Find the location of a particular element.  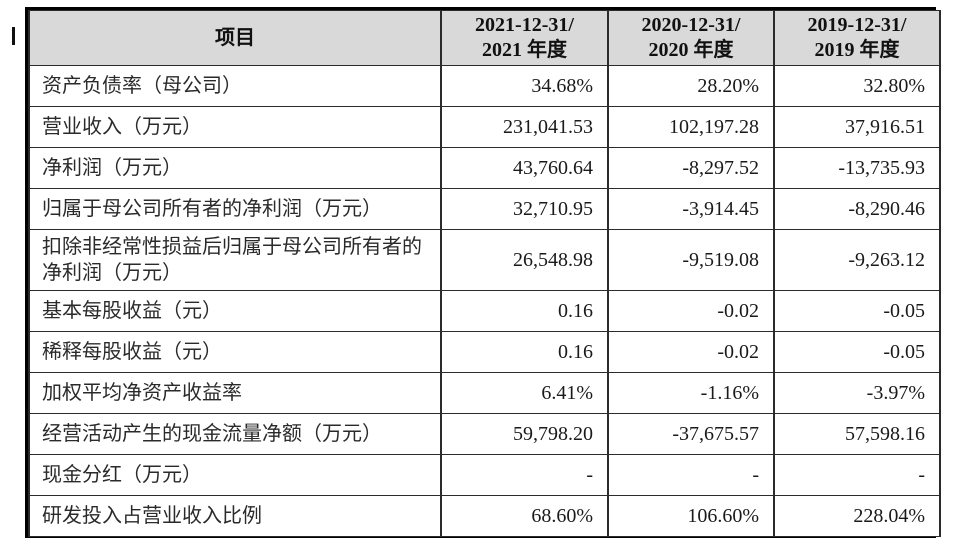

value-2021: 34.68% is located at coordinates (524, 86).